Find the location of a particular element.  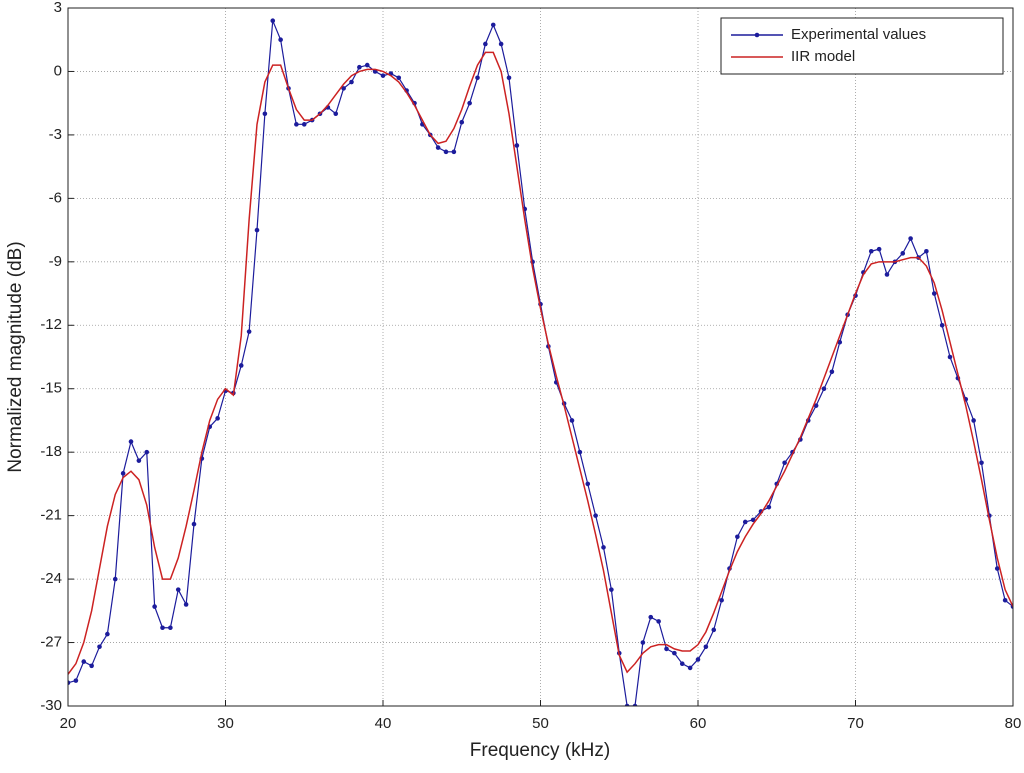

y-tick-label: -18 is located at coordinates (51, 451).